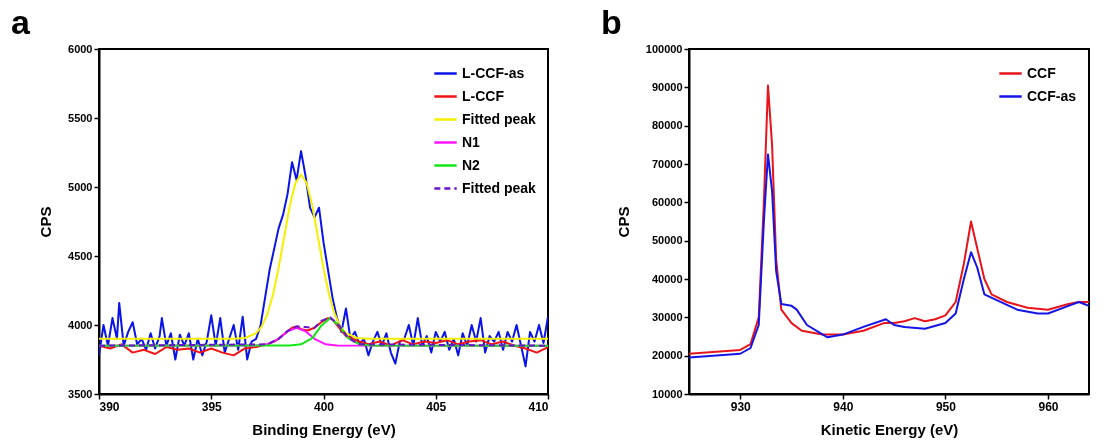 This screenshot has width=1119, height=446. I want to click on y-tick-label: 100000, so click(664, 48).